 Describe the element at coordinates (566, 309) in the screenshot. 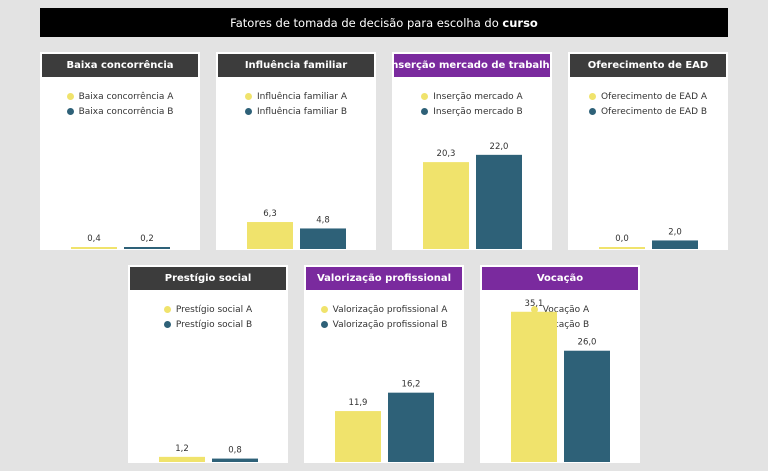

I see `legend-label: Vocação A` at that location.